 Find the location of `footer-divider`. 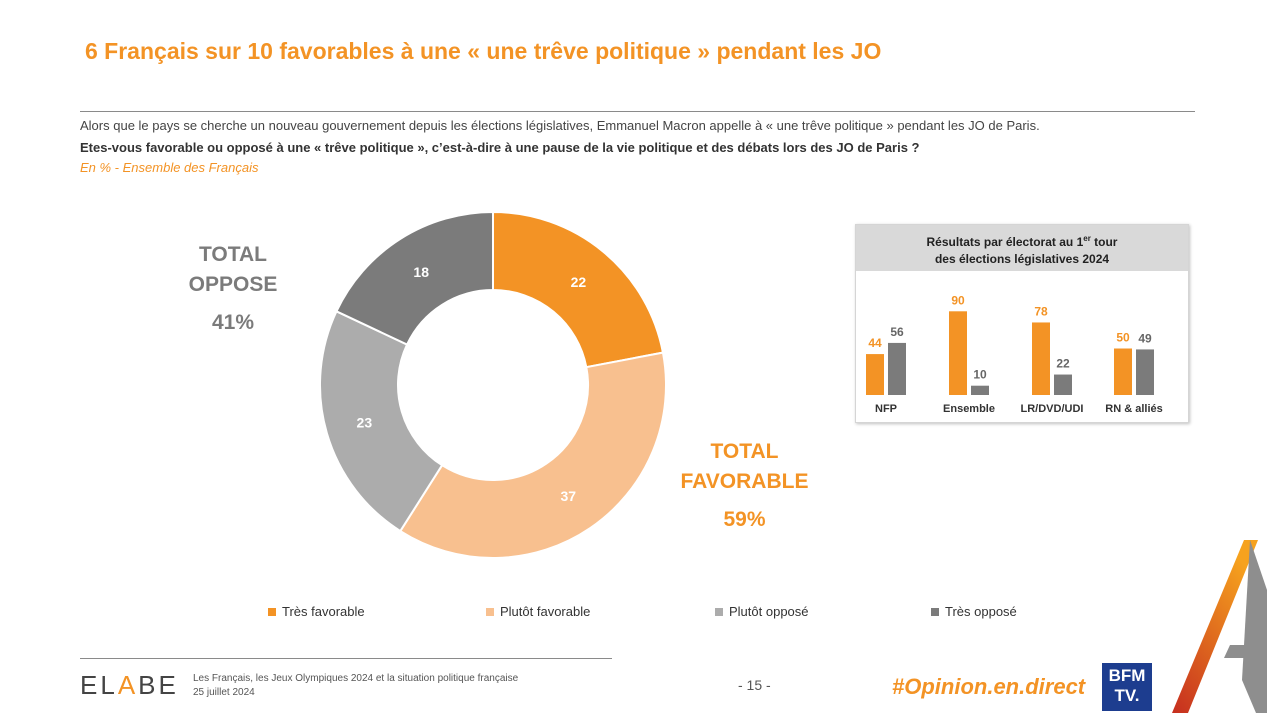

footer-divider is located at coordinates (346, 658).